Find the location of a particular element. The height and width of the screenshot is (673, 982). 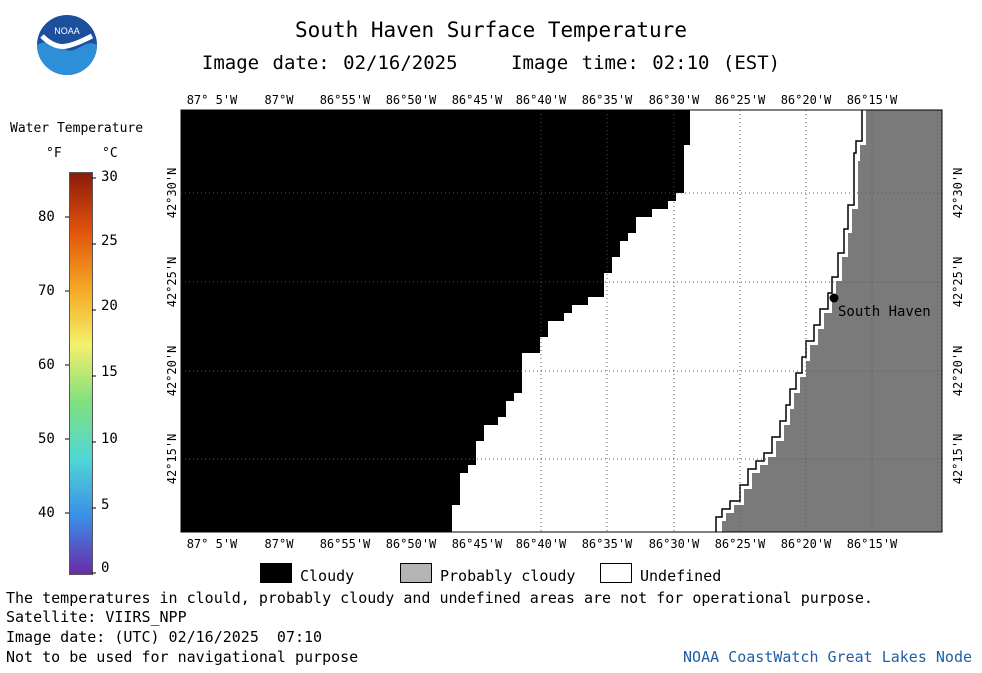

undefined-swatch is located at coordinates (616, 573).